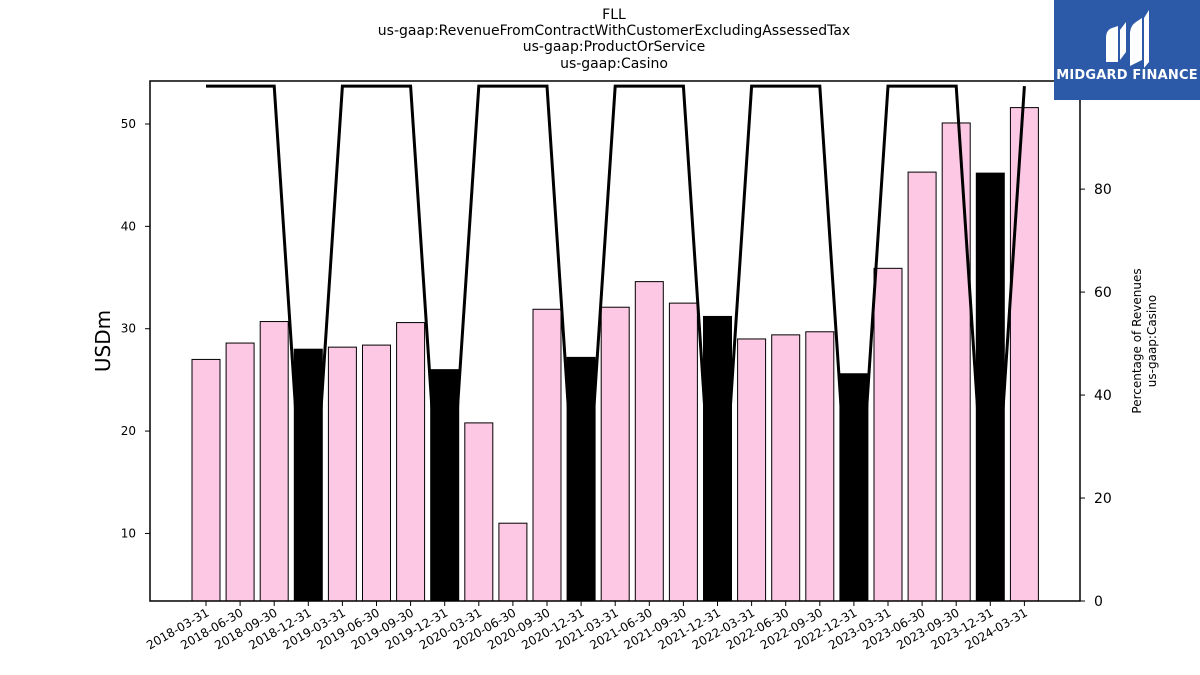 The width and height of the screenshot is (1200, 675). Describe the element at coordinates (614, 47) in the screenshot. I see `title-axis: us-gaap:ProductOrService` at that location.